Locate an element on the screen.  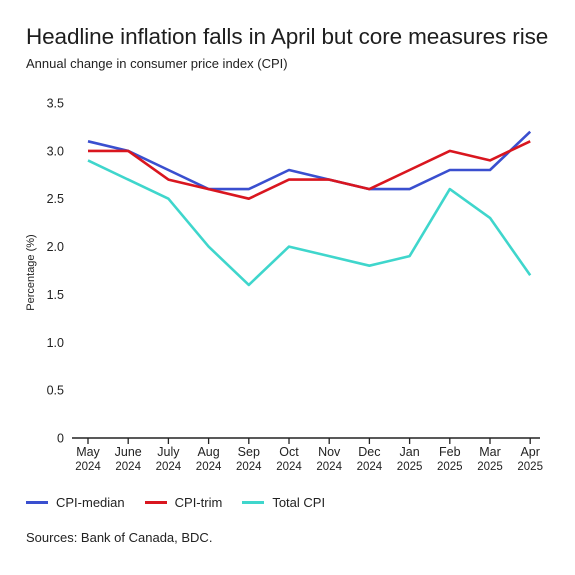
x-tick-label-month: Mar is located at coordinates (490, 452).